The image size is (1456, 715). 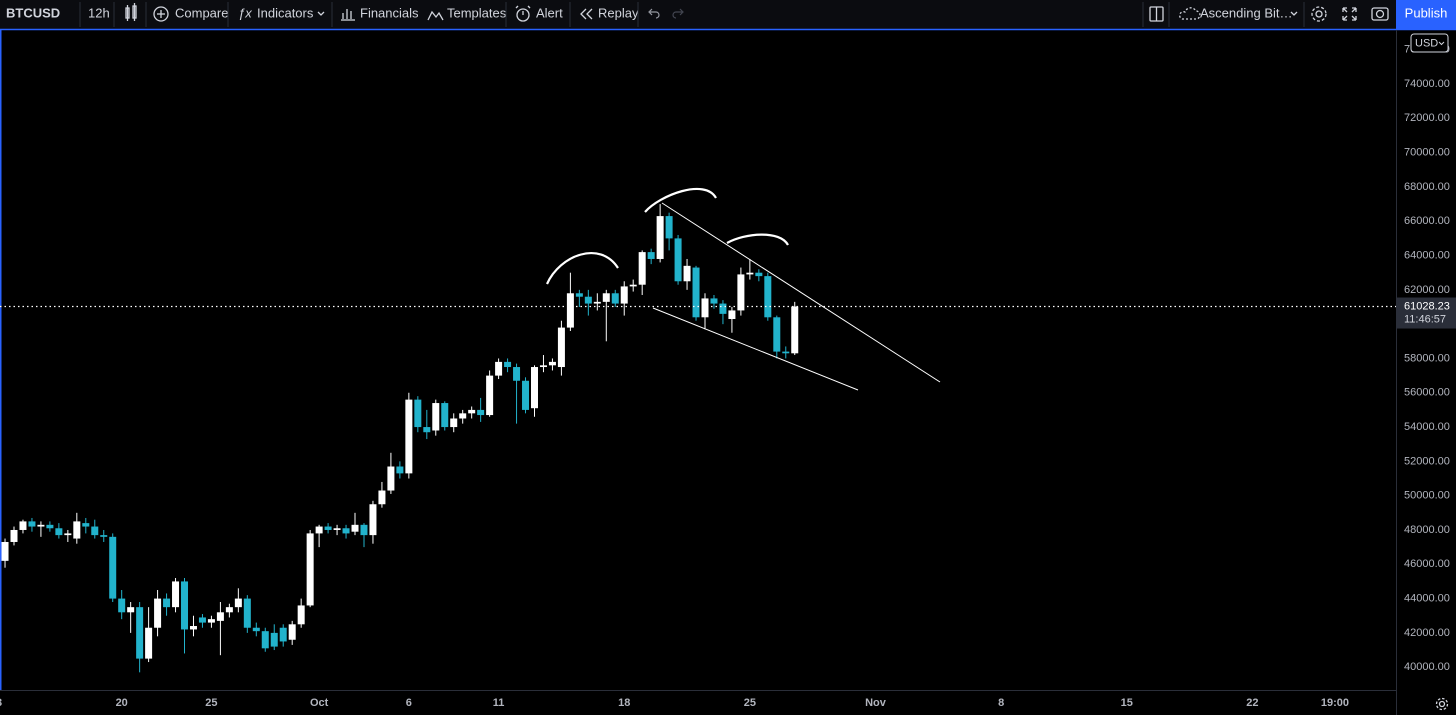 What do you see at coordinates (435, 15) in the screenshot?
I see `templates-icon` at bounding box center [435, 15].